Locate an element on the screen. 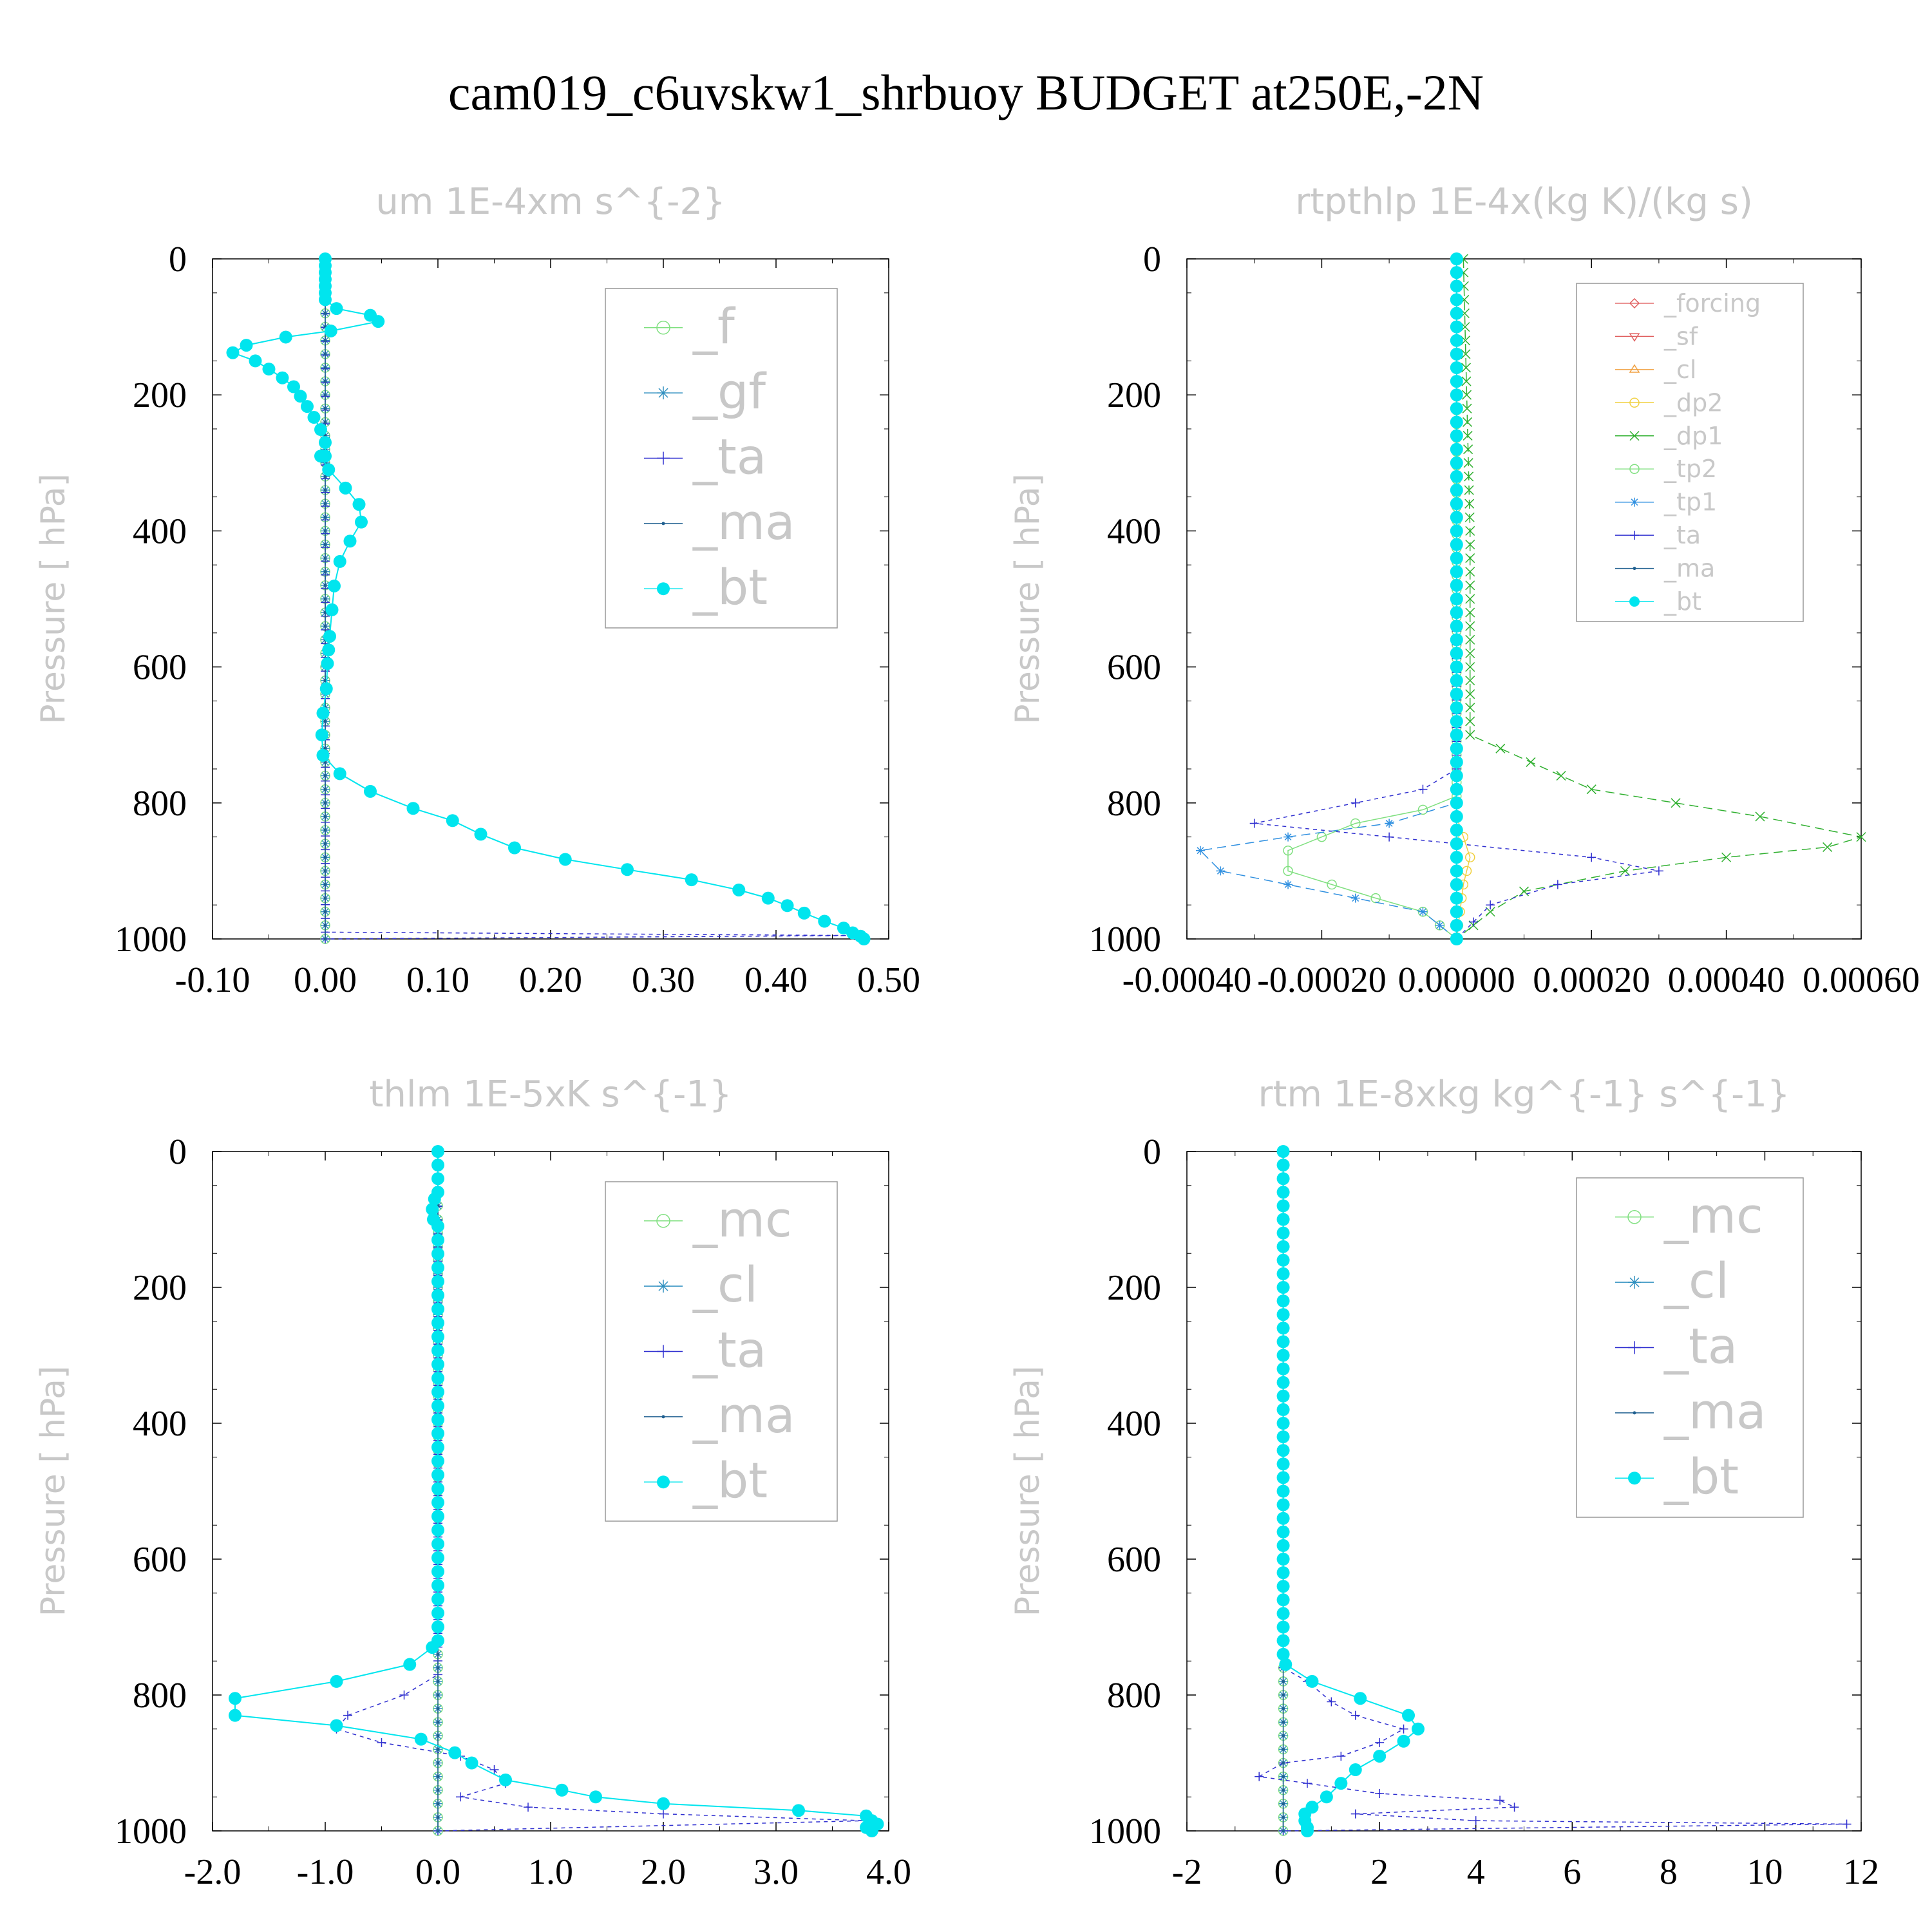  legend-label: _mc is located at coordinates (1713, 1215).